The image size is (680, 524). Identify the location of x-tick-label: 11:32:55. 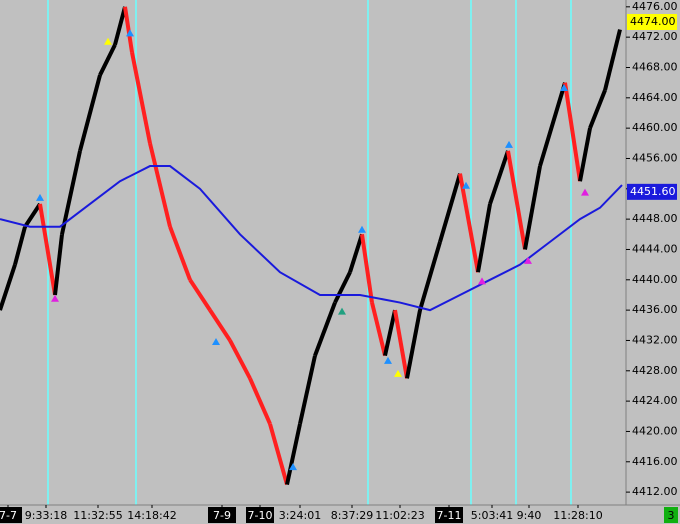
(97, 515).